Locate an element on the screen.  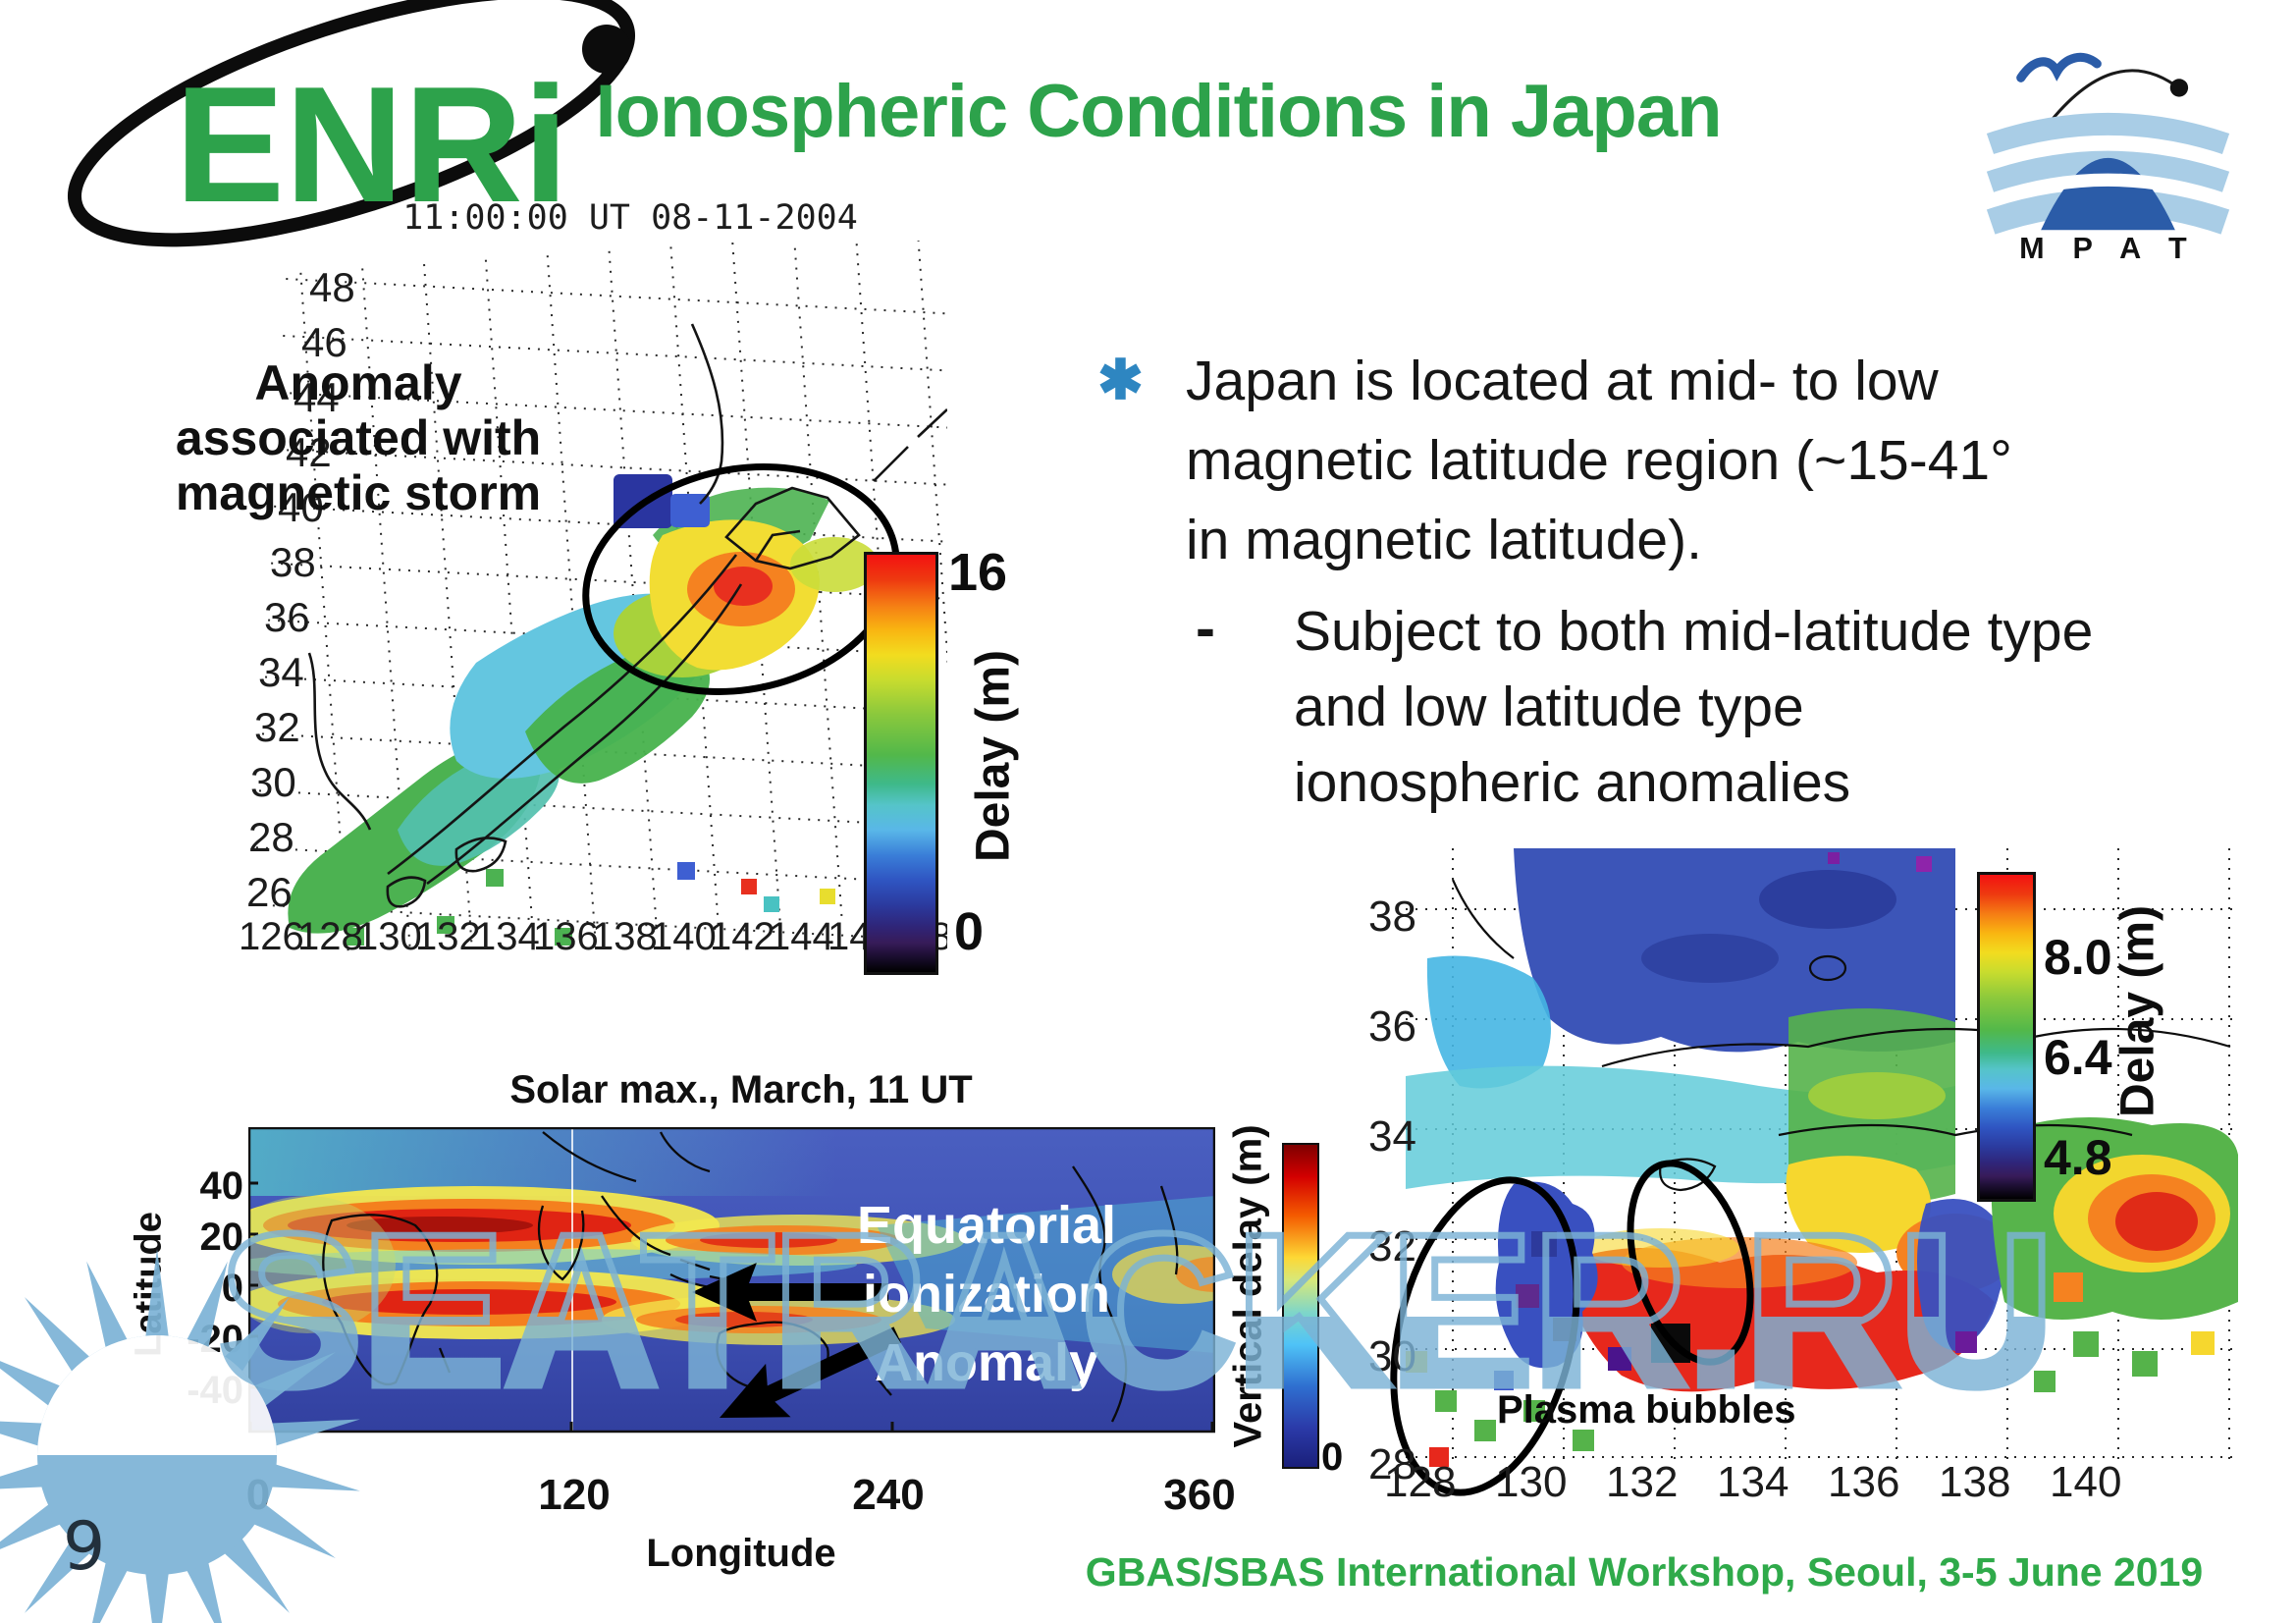
storm-map-delay-patches is located at coordinates (584, 710).